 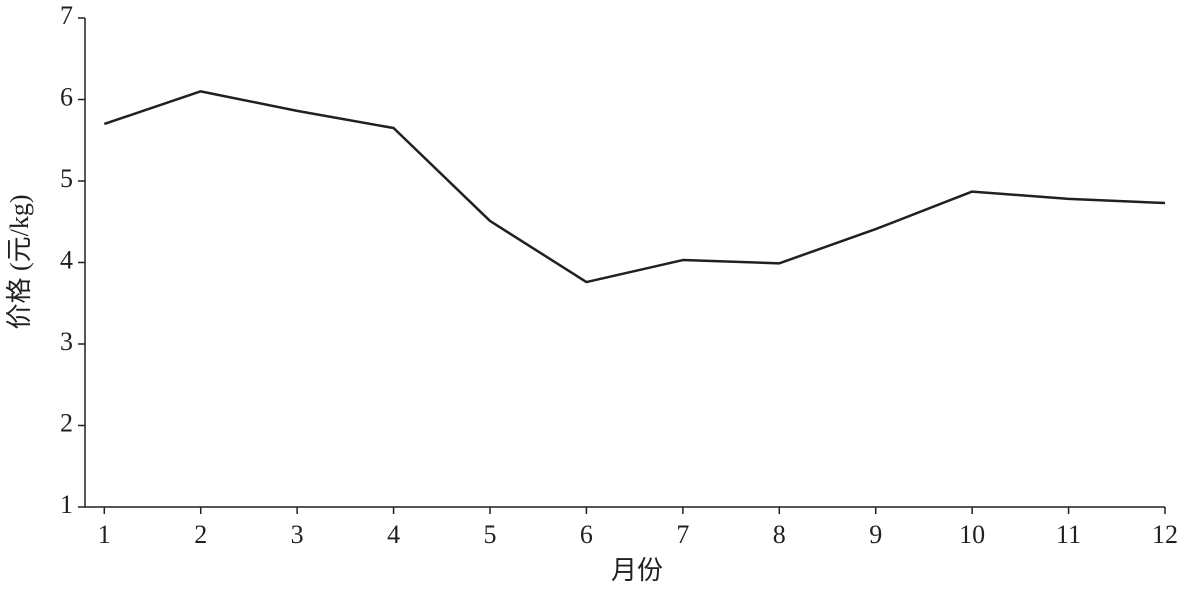 I want to click on x-tick-label: 9, so click(x=875, y=534).